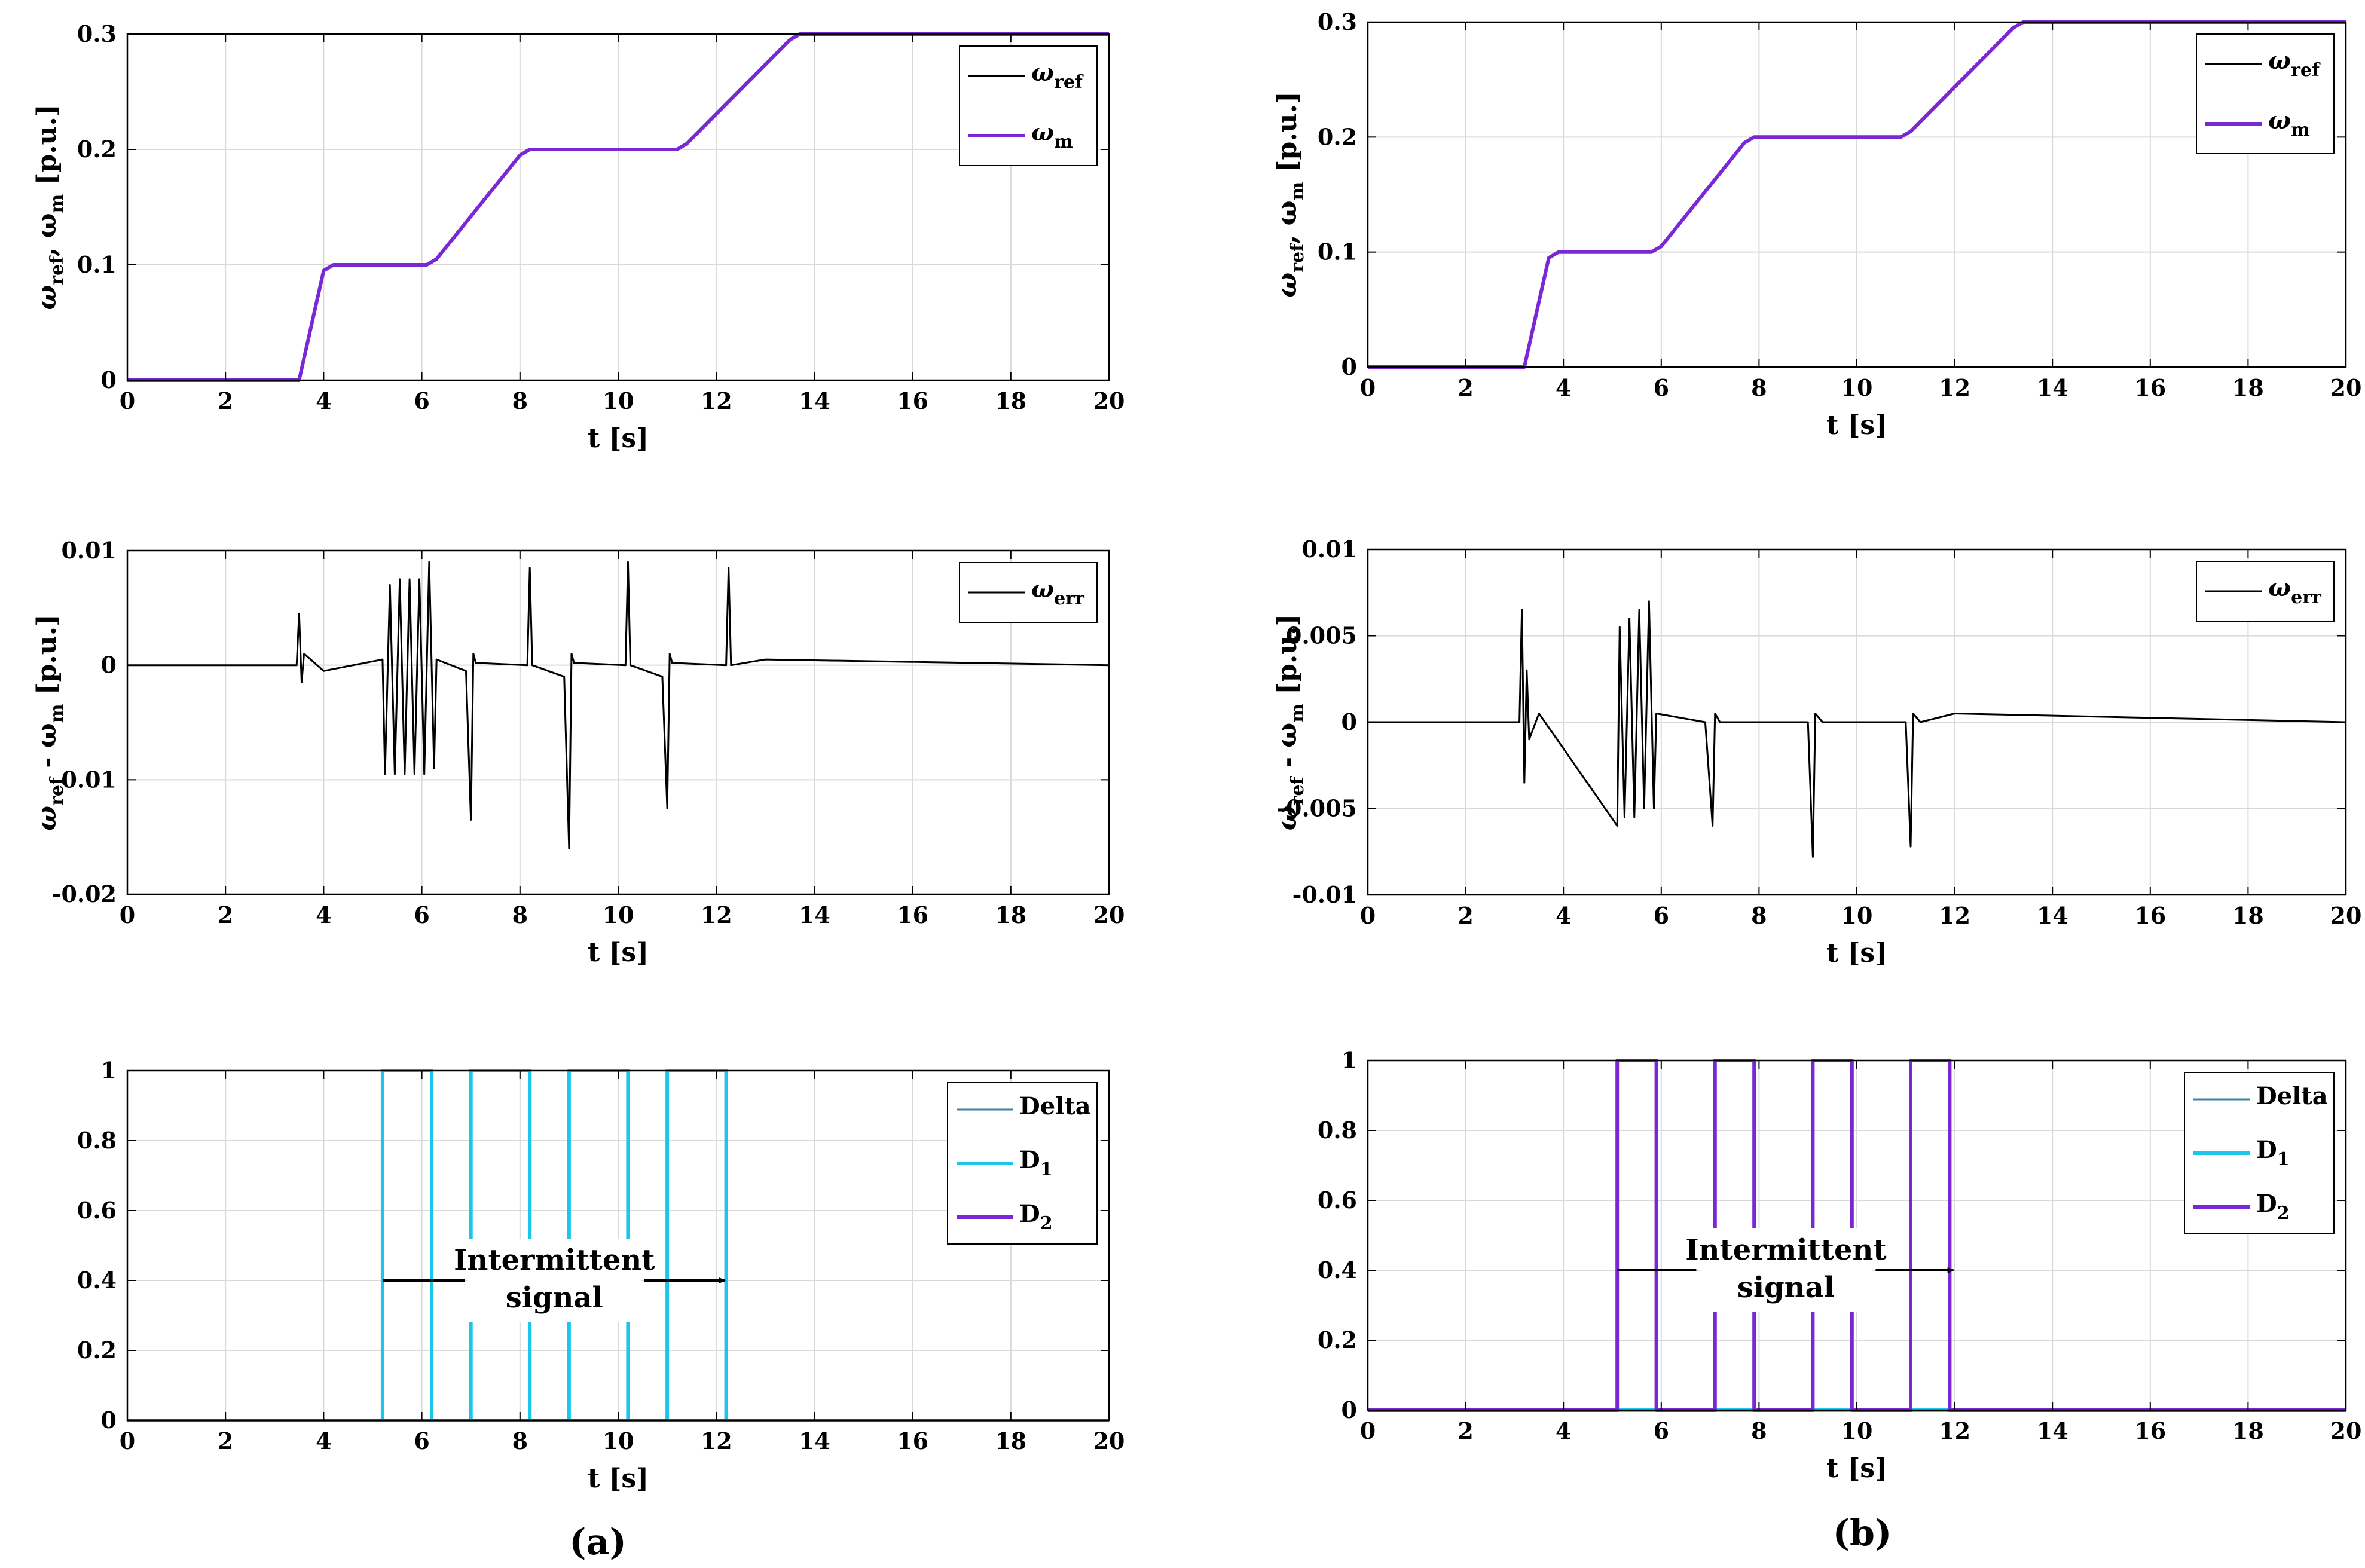 The width and height of the screenshot is (2365, 1568). What do you see at coordinates (109, 1070) in the screenshot?
I see `y-tick-label: 1` at bounding box center [109, 1070].